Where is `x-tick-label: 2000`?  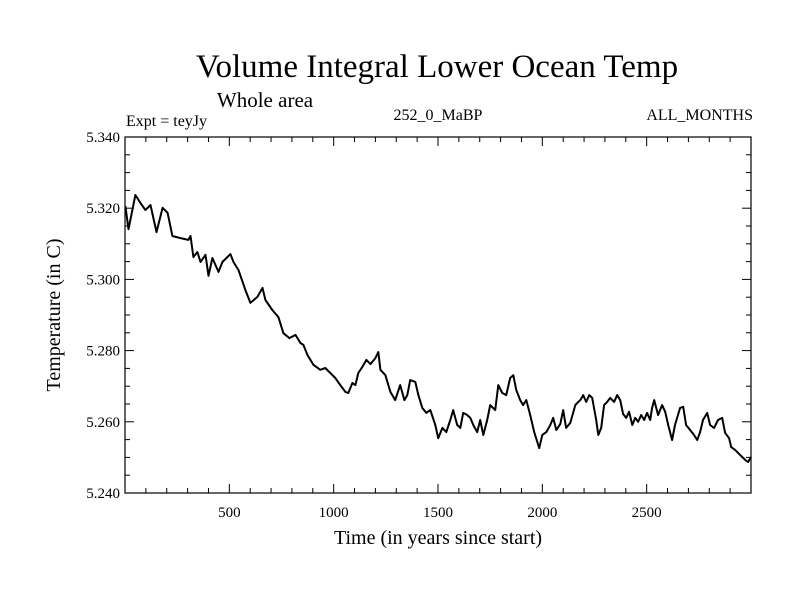 x-tick-label: 2000 is located at coordinates (542, 513).